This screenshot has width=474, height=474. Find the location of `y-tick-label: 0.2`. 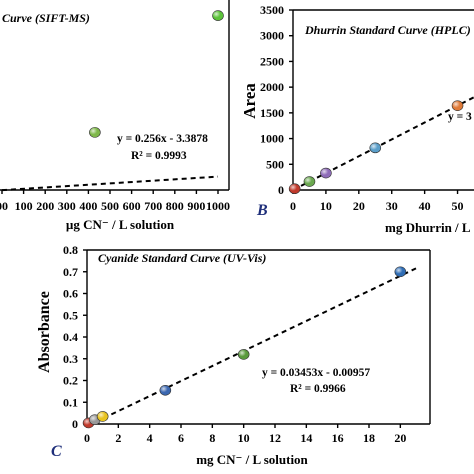

y-tick-label: 0.2 is located at coordinates (70, 381).